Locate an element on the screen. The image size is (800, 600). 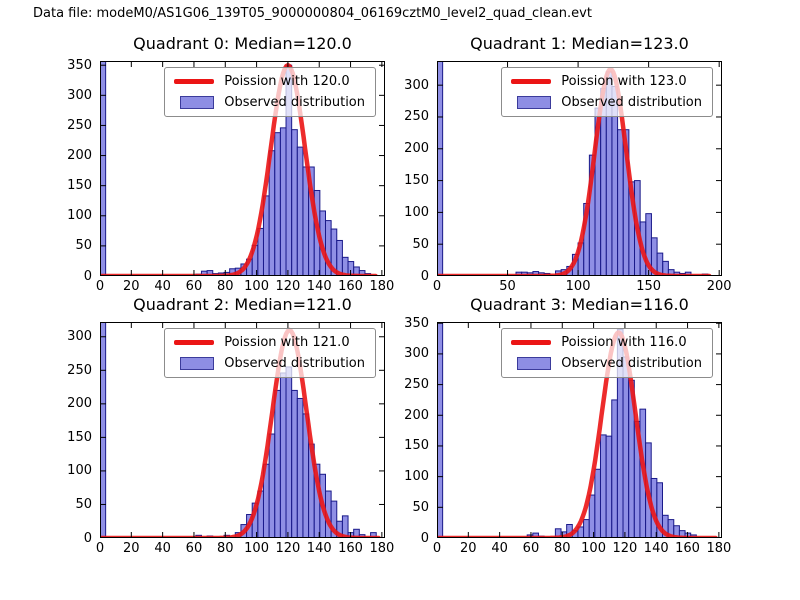
legend-label-poisson: Poission with 120.0 is located at coordinates (287, 81).